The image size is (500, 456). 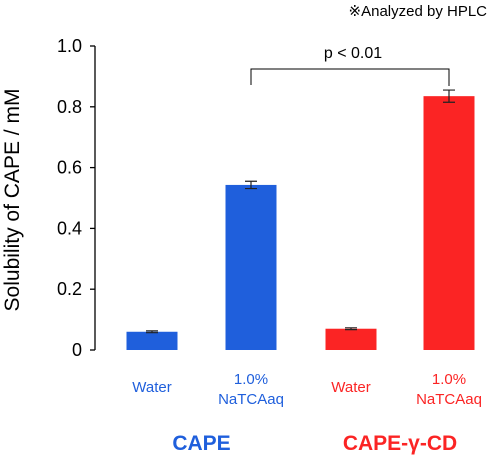 I want to click on significance-bracket, so click(x=350, y=77).